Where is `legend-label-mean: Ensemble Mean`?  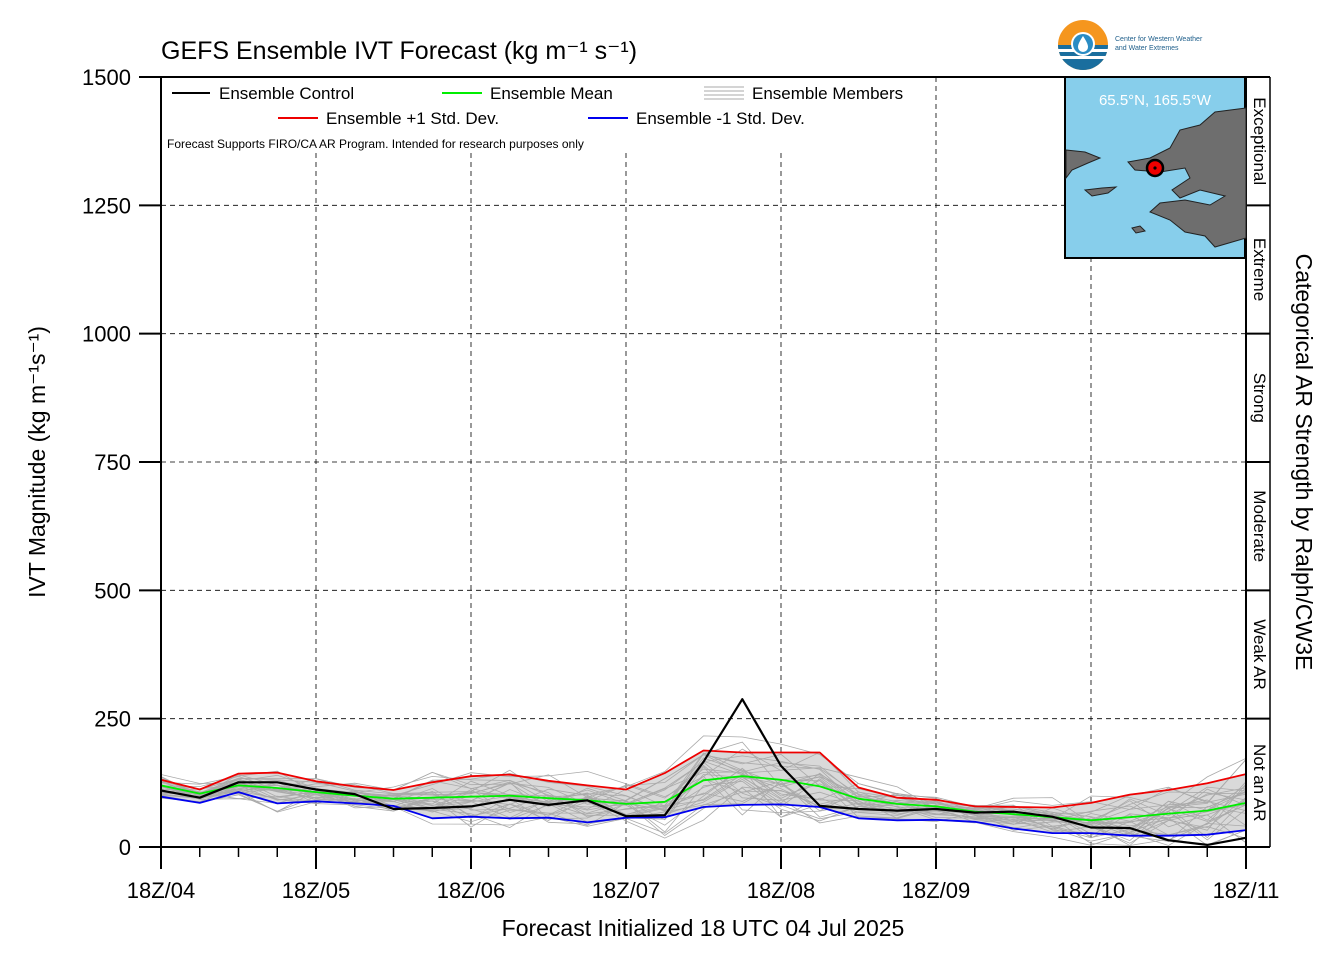 legend-label-mean: Ensemble Mean is located at coordinates (551, 93).